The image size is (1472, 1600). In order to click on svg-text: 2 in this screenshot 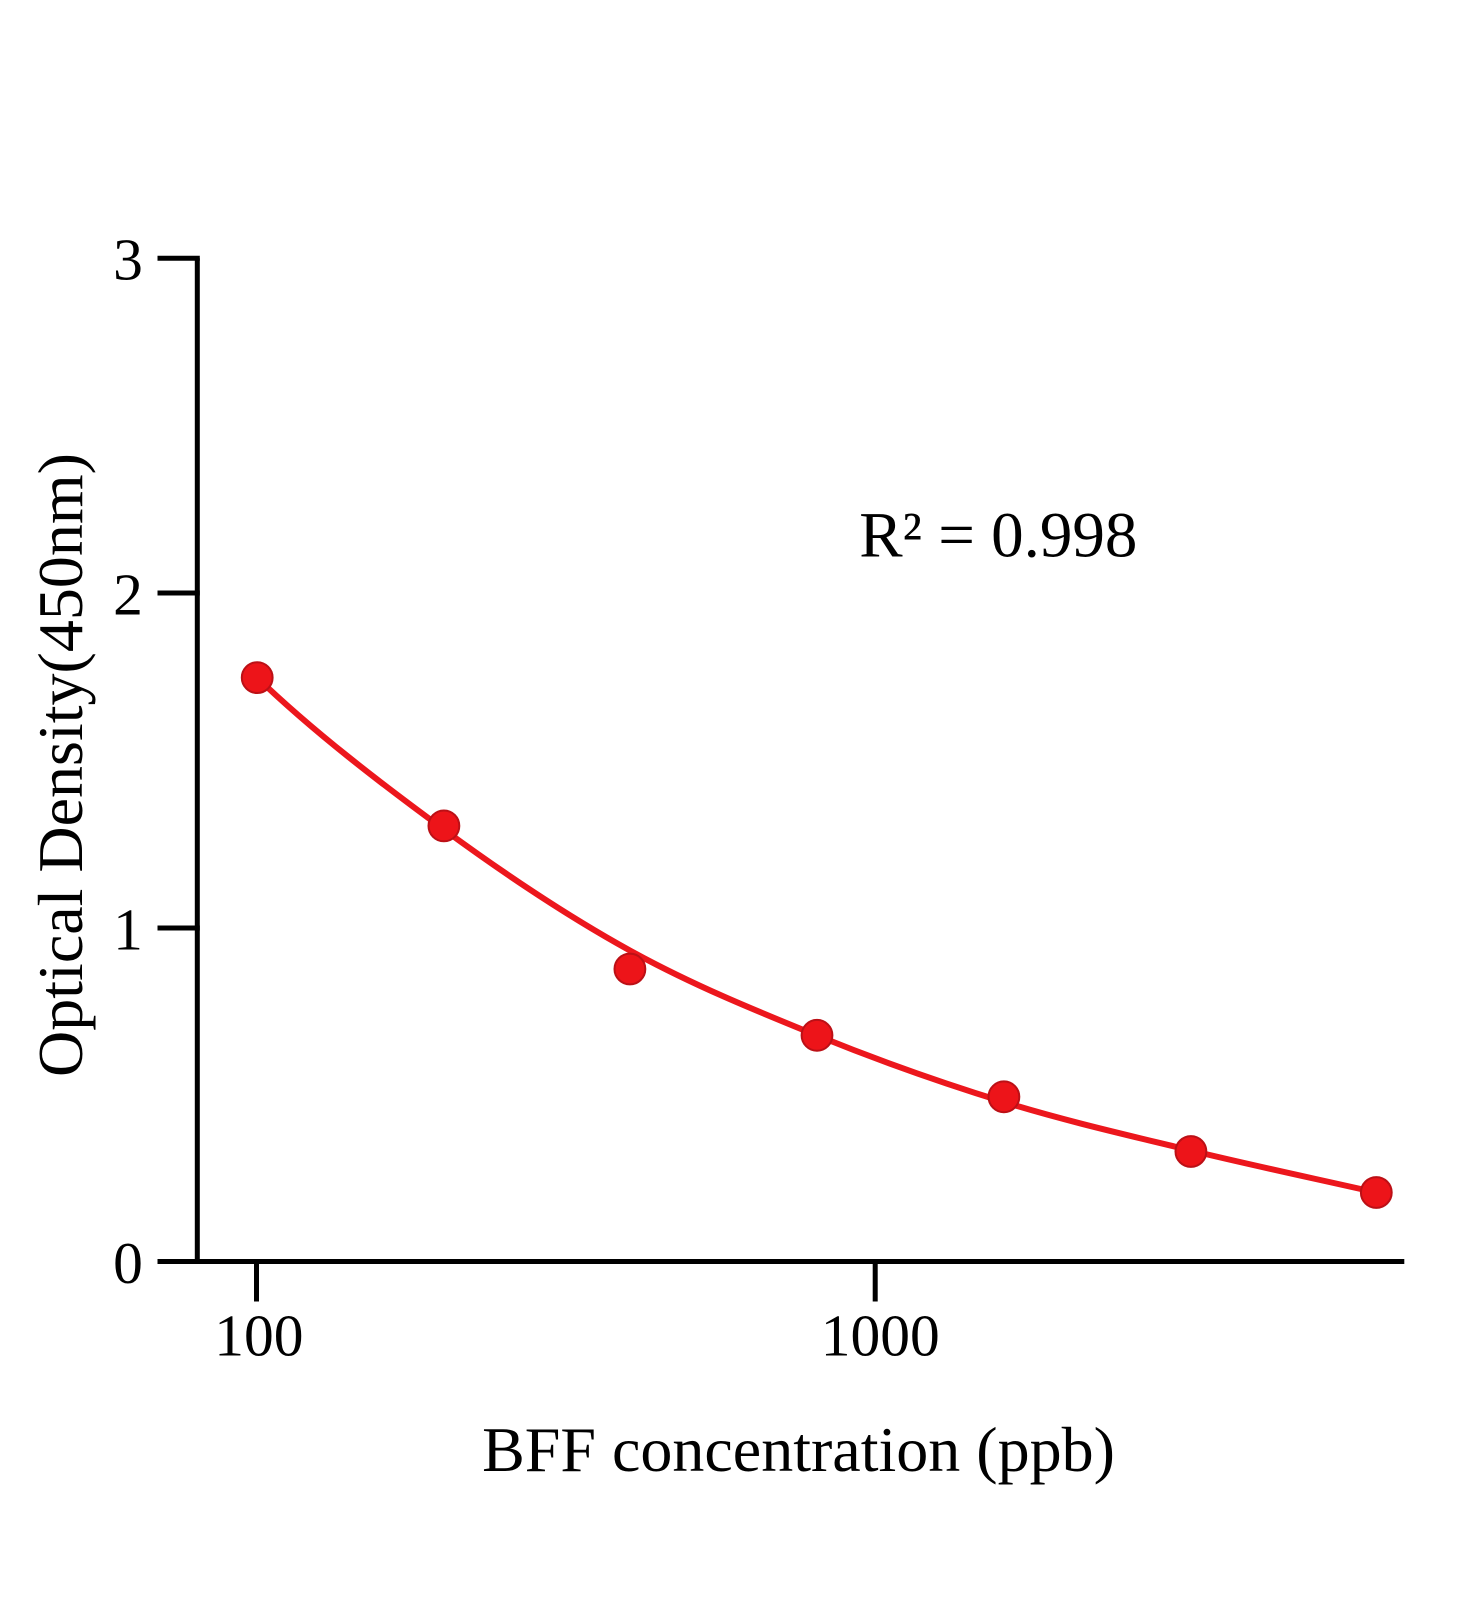, I will do `click(128, 595)`.